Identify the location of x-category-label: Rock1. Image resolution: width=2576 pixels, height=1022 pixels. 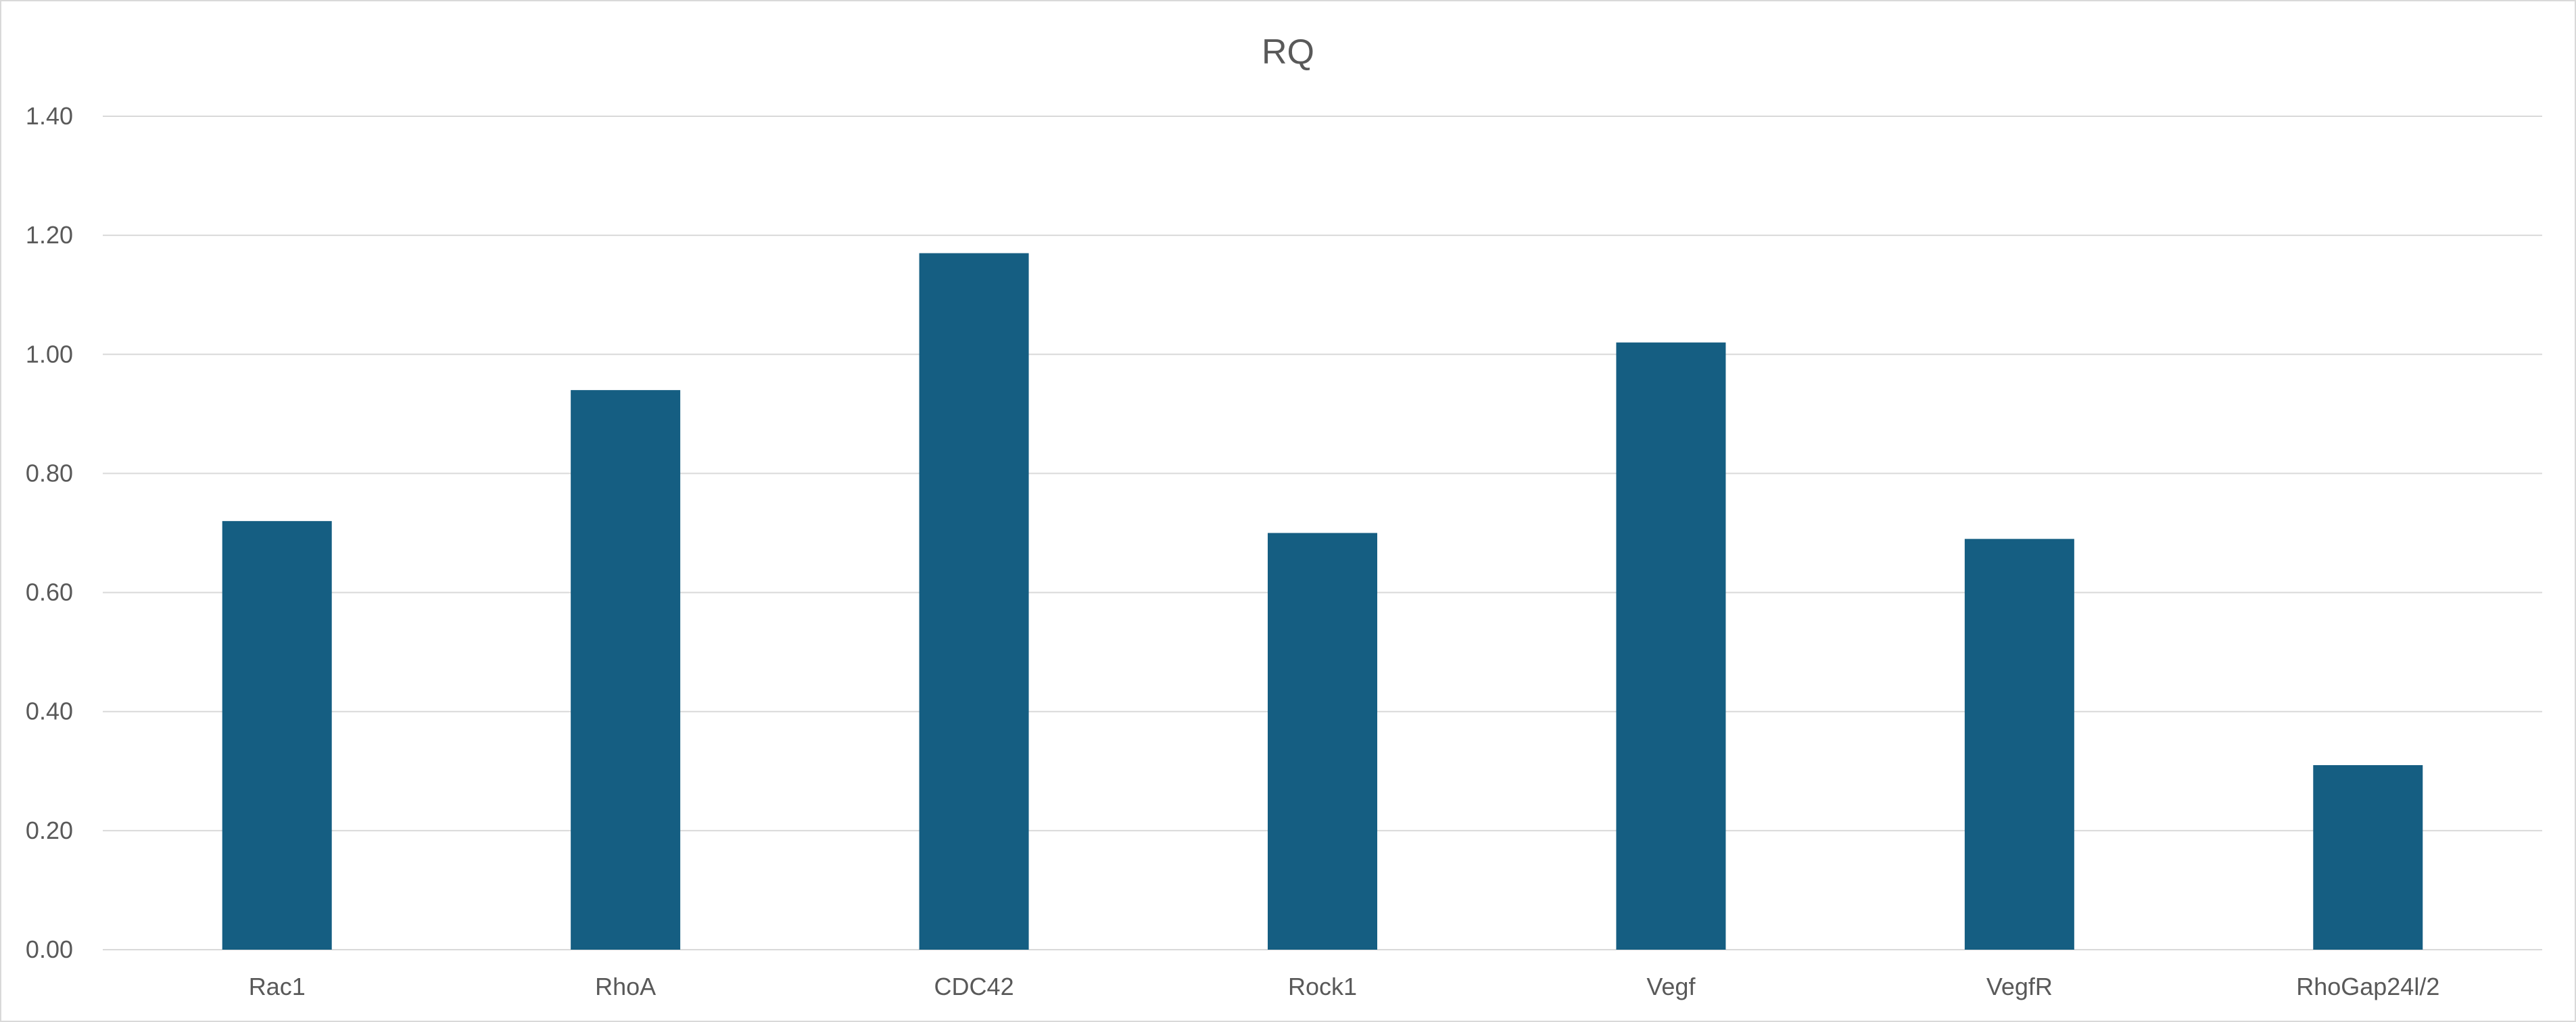
(1322, 986).